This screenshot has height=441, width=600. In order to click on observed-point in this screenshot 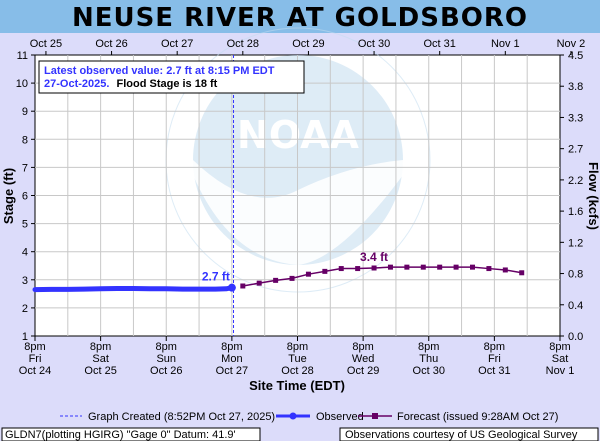, I will do `click(231, 287)`.